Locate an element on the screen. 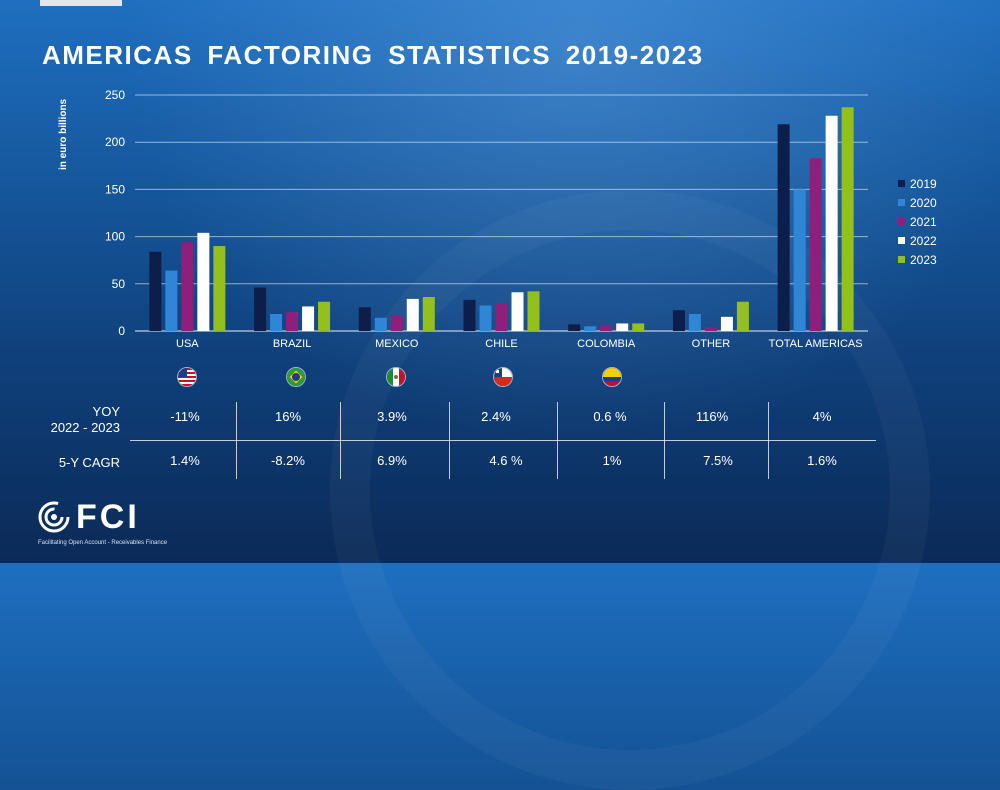 The width and height of the screenshot is (1000, 790). yoy-value: -11% is located at coordinates (185, 416).